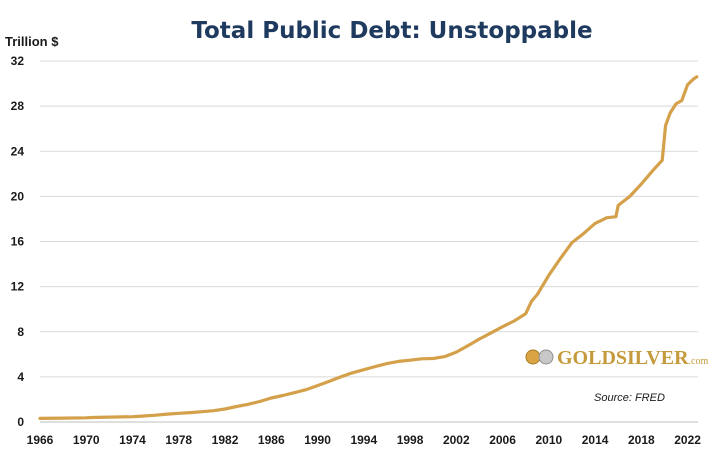 This screenshot has height=451, width=711. Describe the element at coordinates (533, 357) in the screenshot. I see `gold-coin-icon` at that location.